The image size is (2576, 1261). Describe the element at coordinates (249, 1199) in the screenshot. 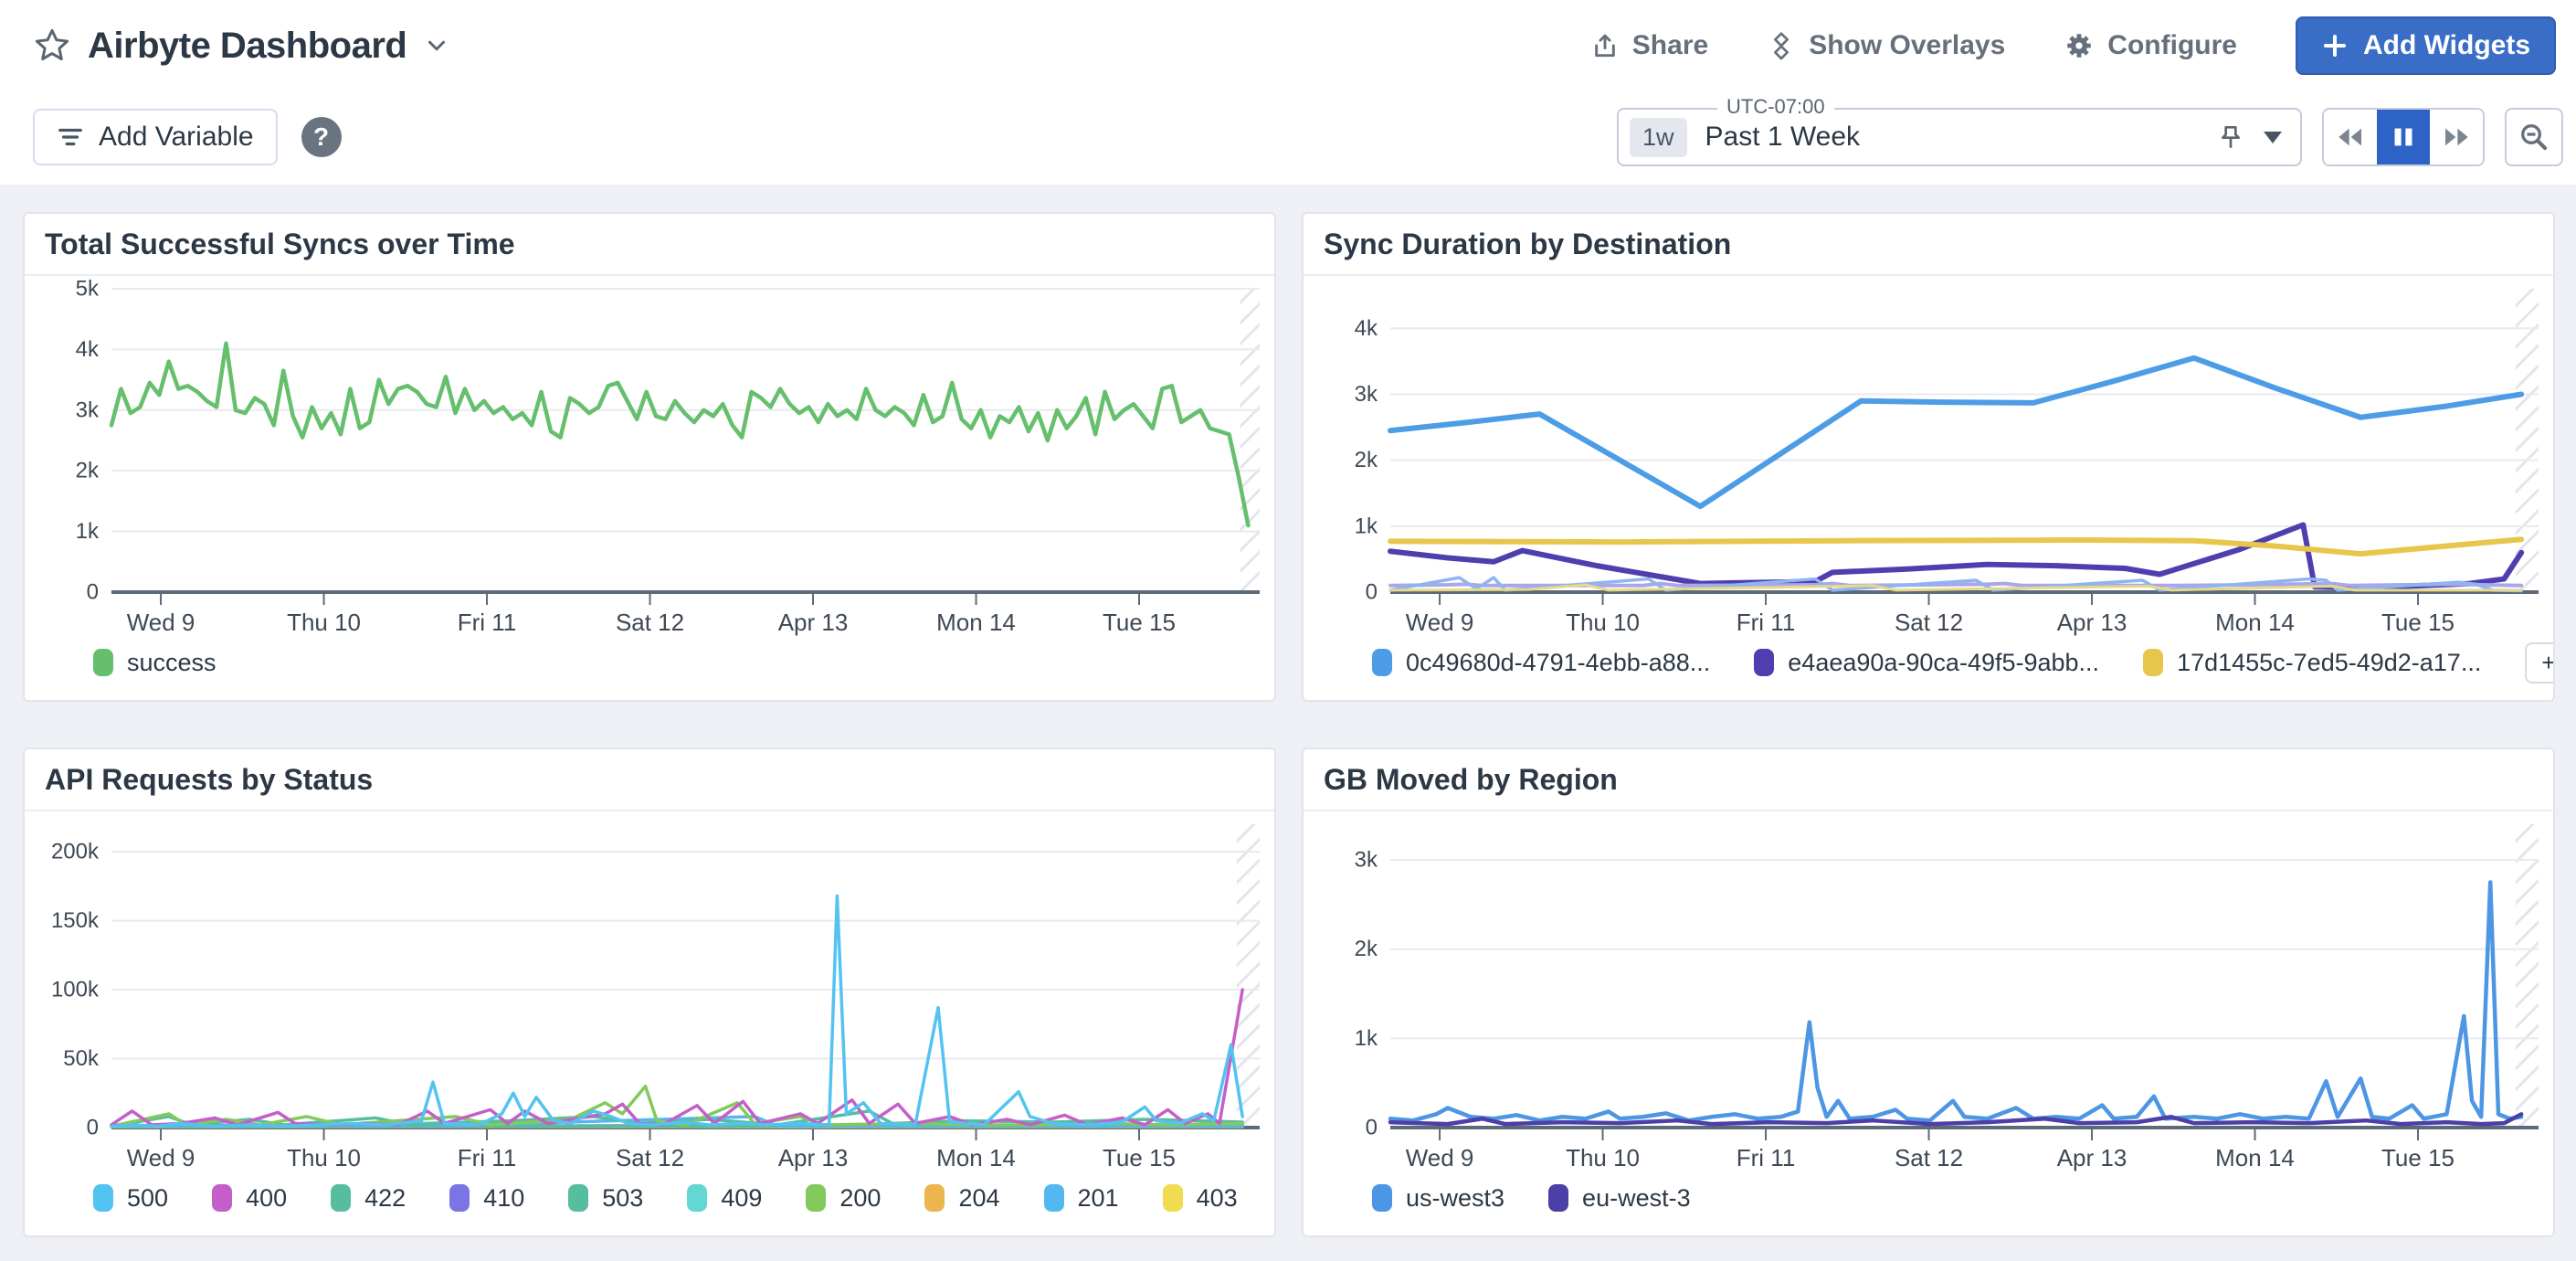

I see `legend-item: 400` at that location.